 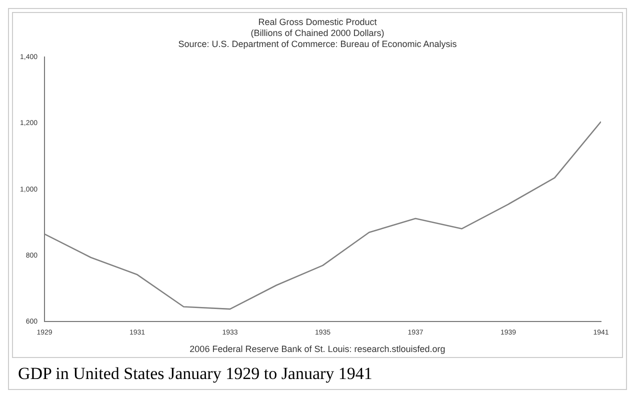 I want to click on chart-subtitle: (Billions of Chained 2000 Dollars), so click(x=318, y=33).